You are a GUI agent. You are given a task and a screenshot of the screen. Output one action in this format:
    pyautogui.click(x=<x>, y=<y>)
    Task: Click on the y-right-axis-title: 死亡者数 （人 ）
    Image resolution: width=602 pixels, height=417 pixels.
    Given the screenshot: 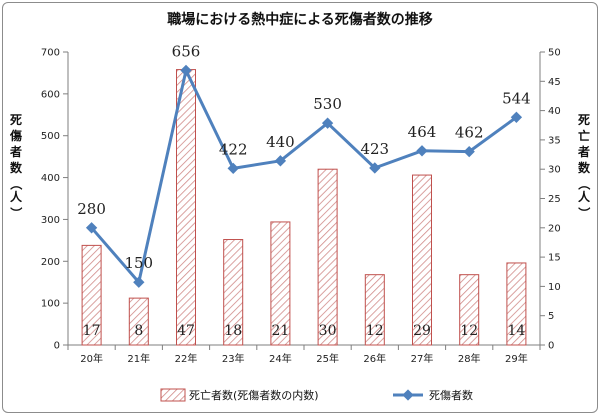 What is the action you would take?
    pyautogui.click(x=584, y=166)
    